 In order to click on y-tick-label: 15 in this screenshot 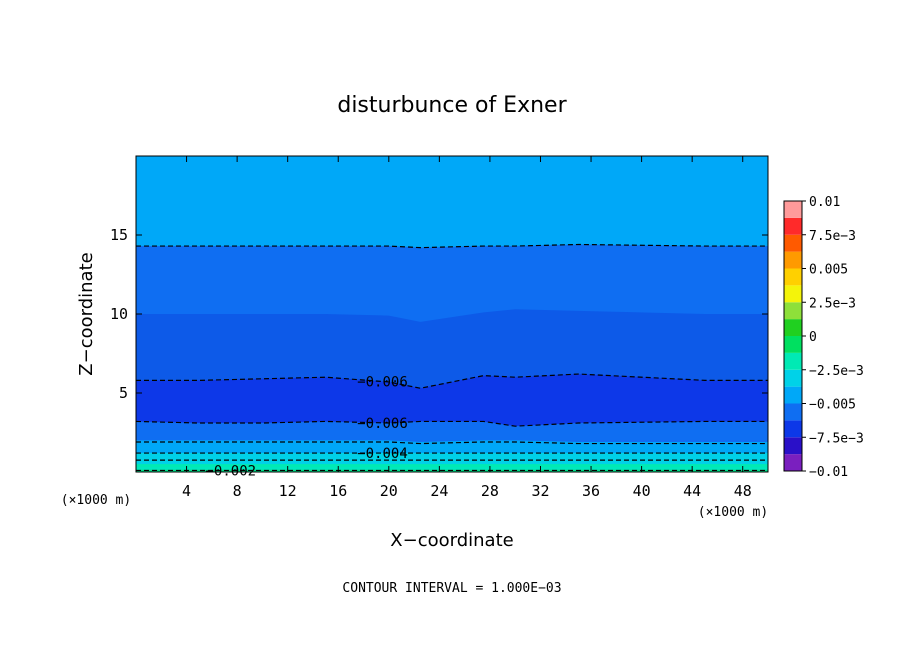, I will do `click(119, 235)`.